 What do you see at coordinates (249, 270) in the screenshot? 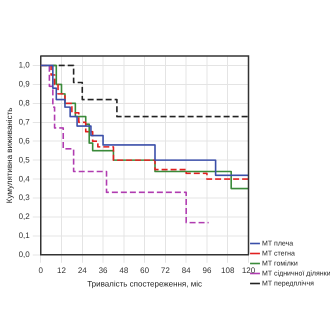
I see `x-tick-label: 120` at bounding box center [249, 270].